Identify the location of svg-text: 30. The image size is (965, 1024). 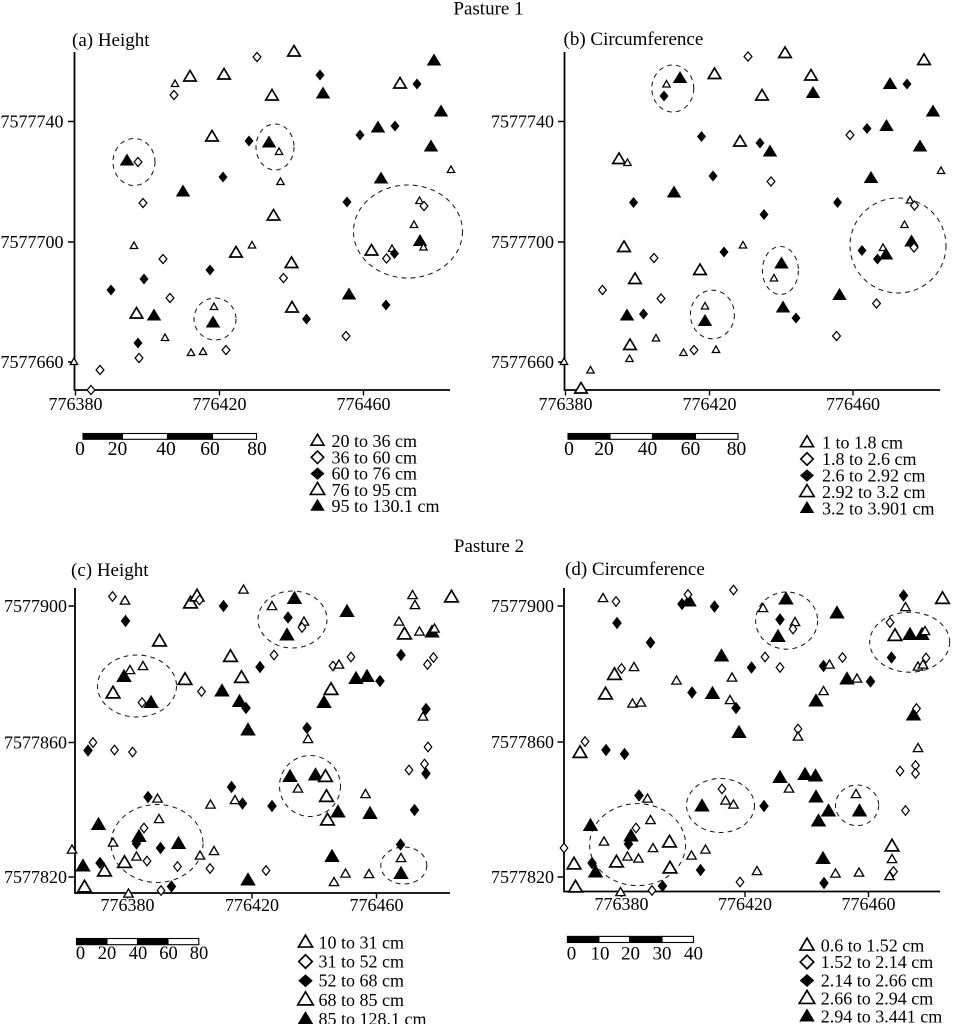
(662, 954).